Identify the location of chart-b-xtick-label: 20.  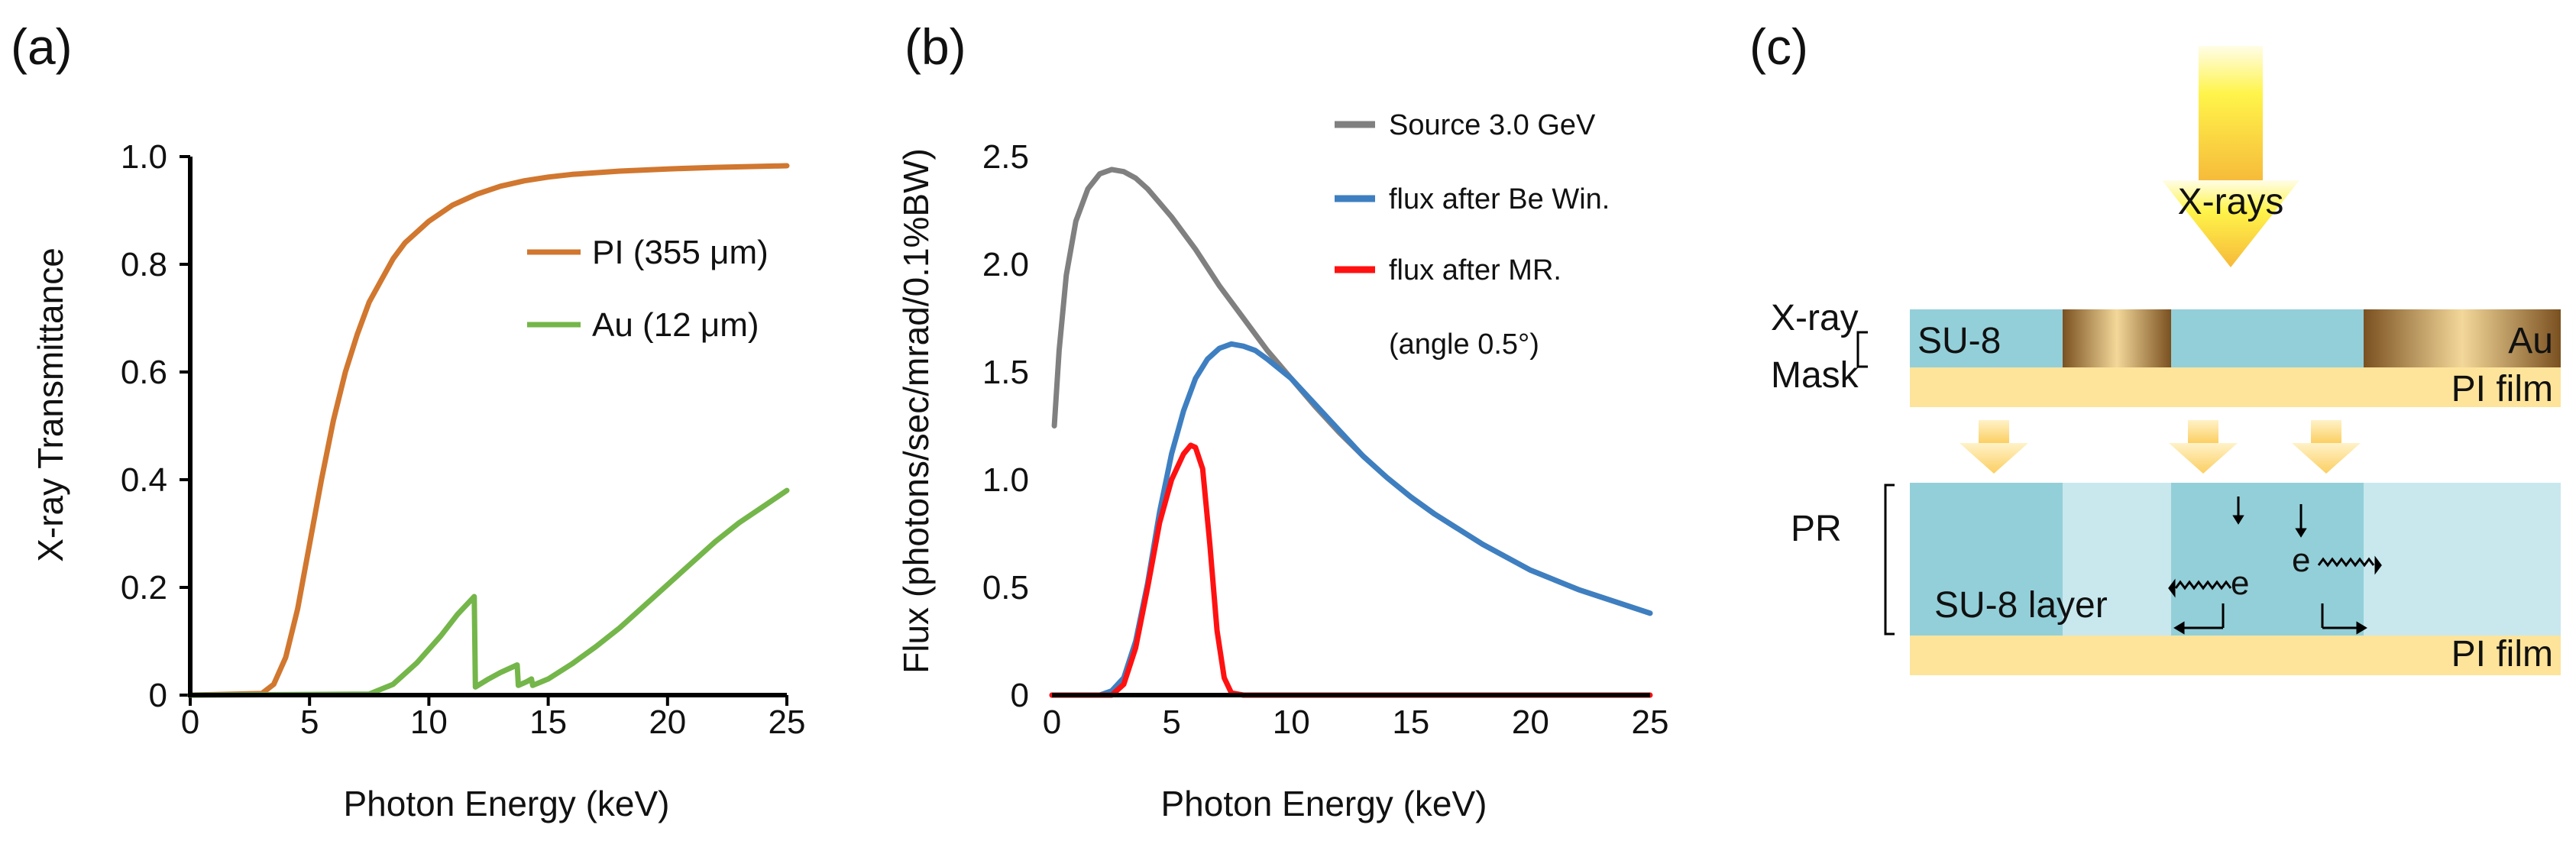
(1530, 722).